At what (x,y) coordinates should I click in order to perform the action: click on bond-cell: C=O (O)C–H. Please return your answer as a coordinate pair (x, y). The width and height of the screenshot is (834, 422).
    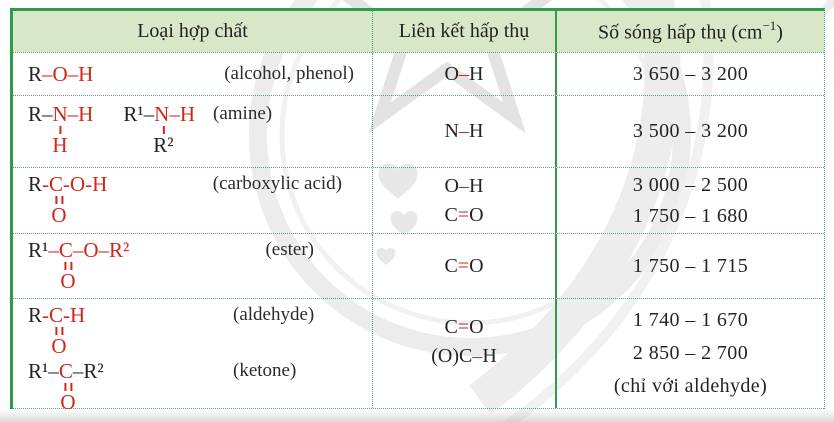
    Looking at the image, I should click on (465, 353).